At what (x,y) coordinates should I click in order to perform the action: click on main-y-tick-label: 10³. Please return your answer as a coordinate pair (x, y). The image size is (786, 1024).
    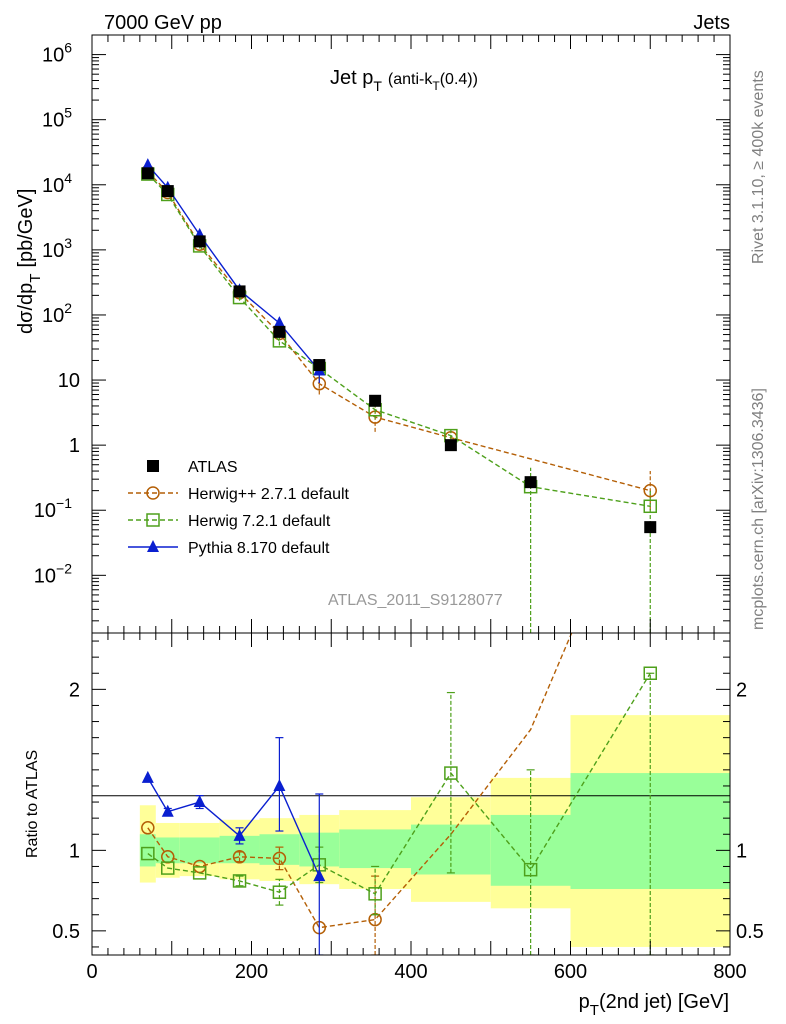
    Looking at the image, I should click on (57, 248).